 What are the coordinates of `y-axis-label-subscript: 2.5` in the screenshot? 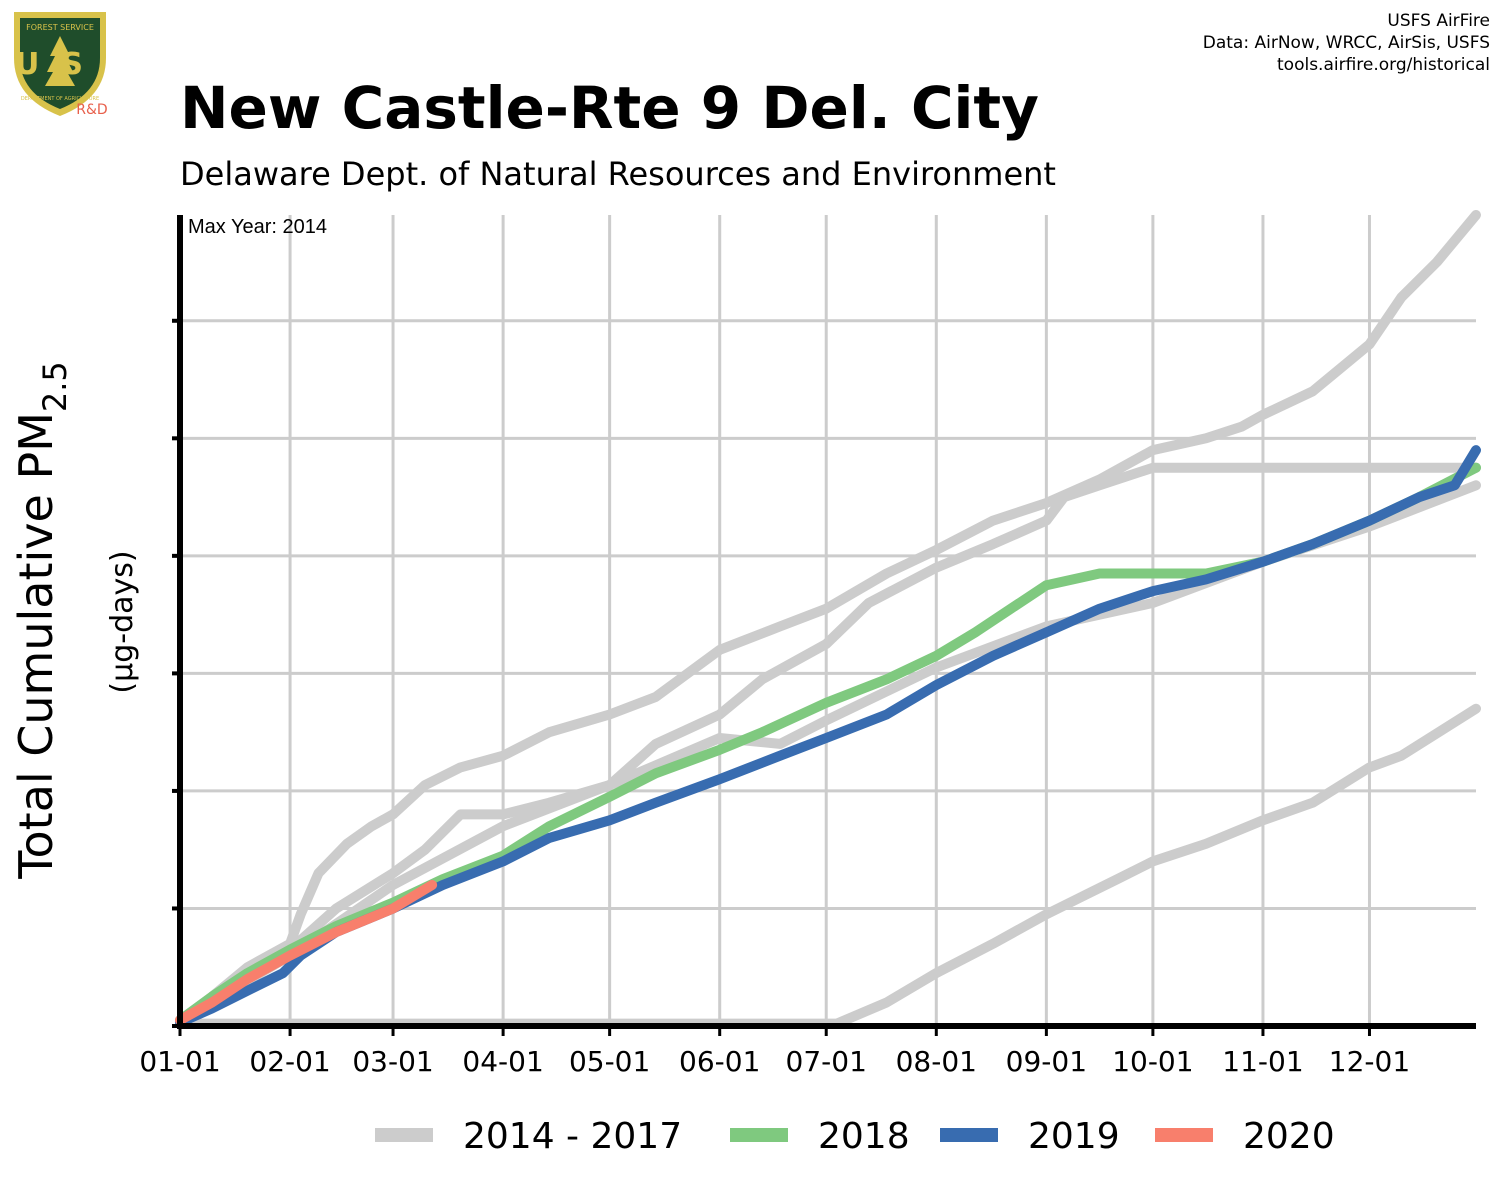 It's located at (55, 386).